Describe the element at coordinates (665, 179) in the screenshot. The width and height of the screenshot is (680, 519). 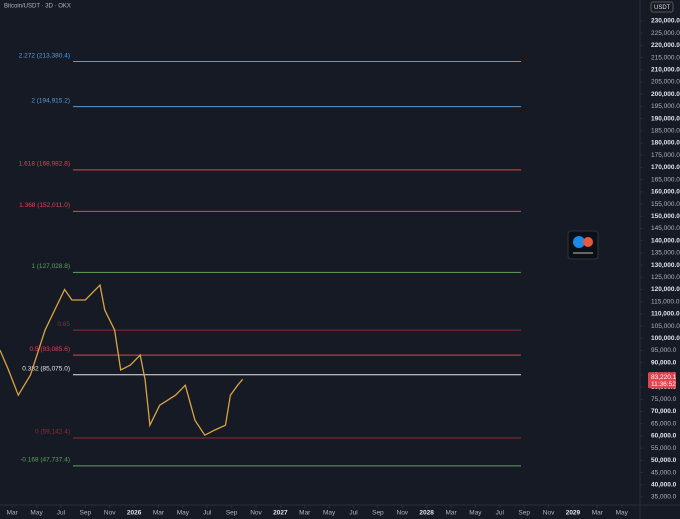
I see `y-tick-label: 165,000.0` at that location.